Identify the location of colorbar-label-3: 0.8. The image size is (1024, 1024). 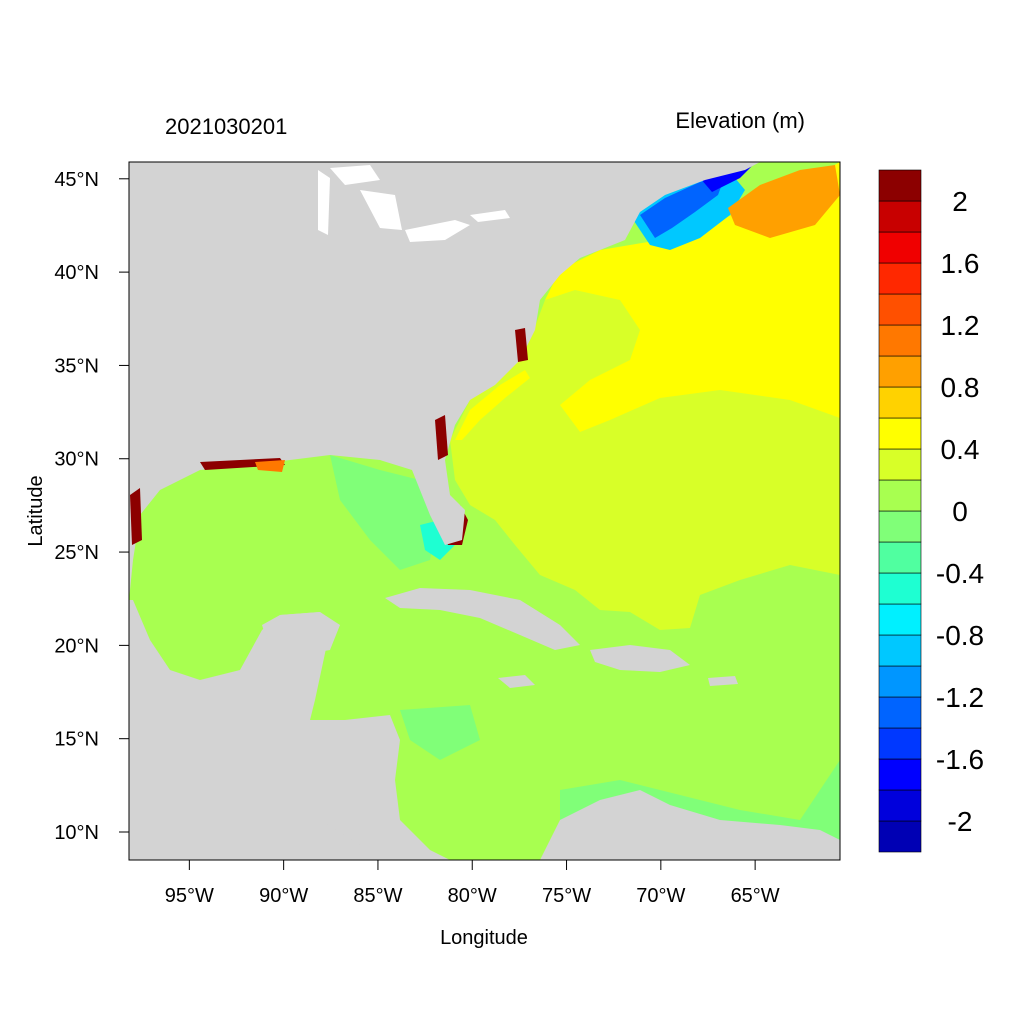
(960, 387).